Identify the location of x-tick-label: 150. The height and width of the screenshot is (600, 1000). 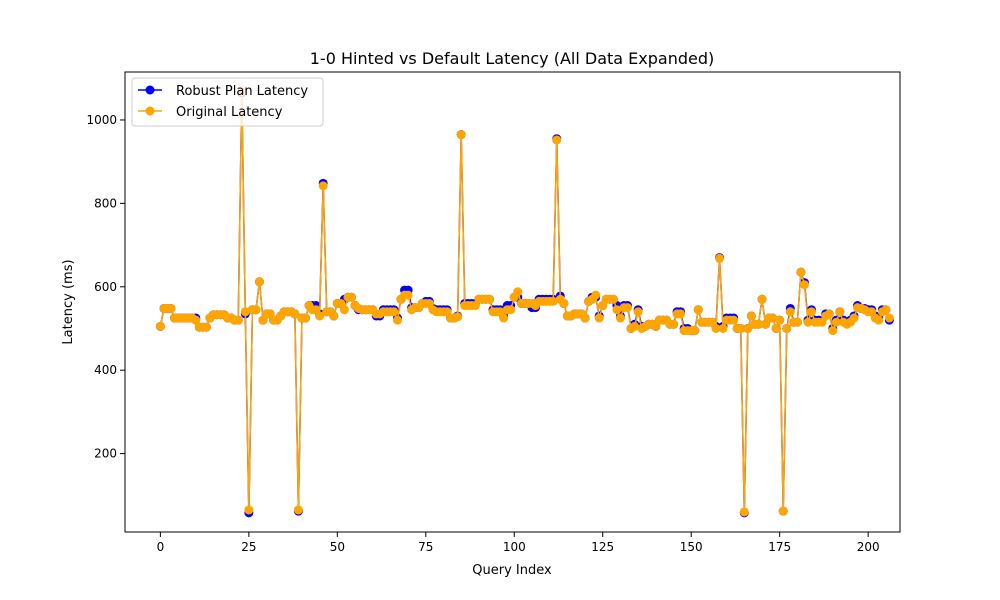
(691, 547).